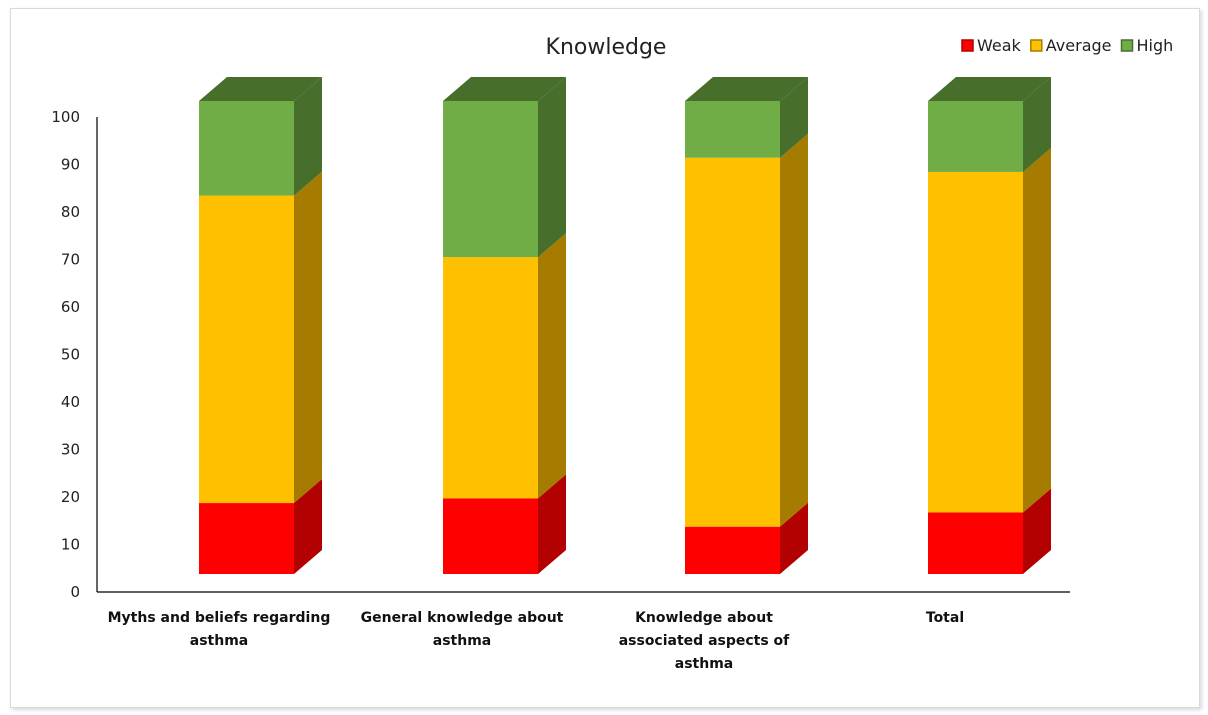 The width and height of the screenshot is (1208, 715). Describe the element at coordinates (70, 402) in the screenshot. I see `y-tick-label: 40` at that location.